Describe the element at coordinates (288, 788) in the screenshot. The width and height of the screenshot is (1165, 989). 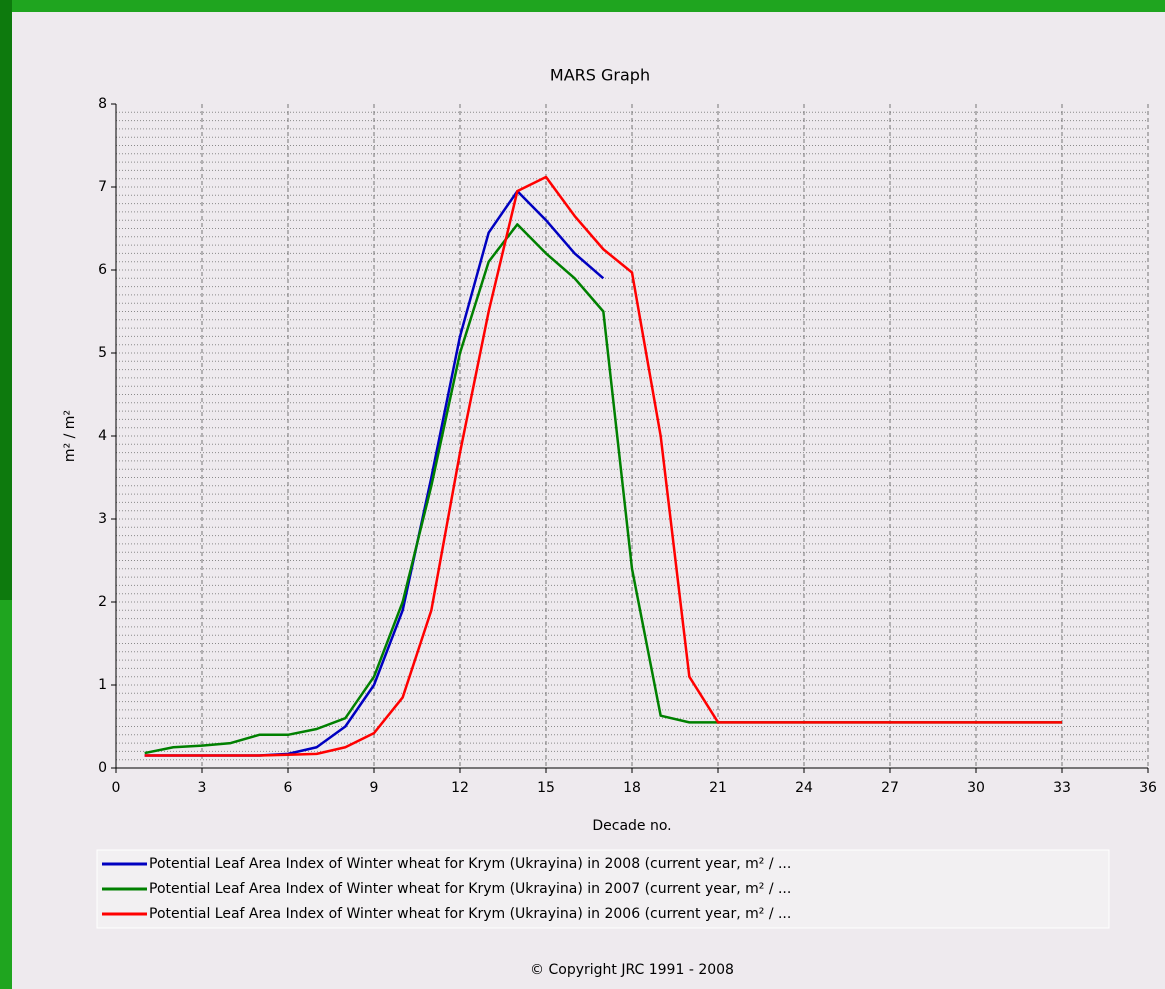
I see `x-tick-label: 6` at that location.